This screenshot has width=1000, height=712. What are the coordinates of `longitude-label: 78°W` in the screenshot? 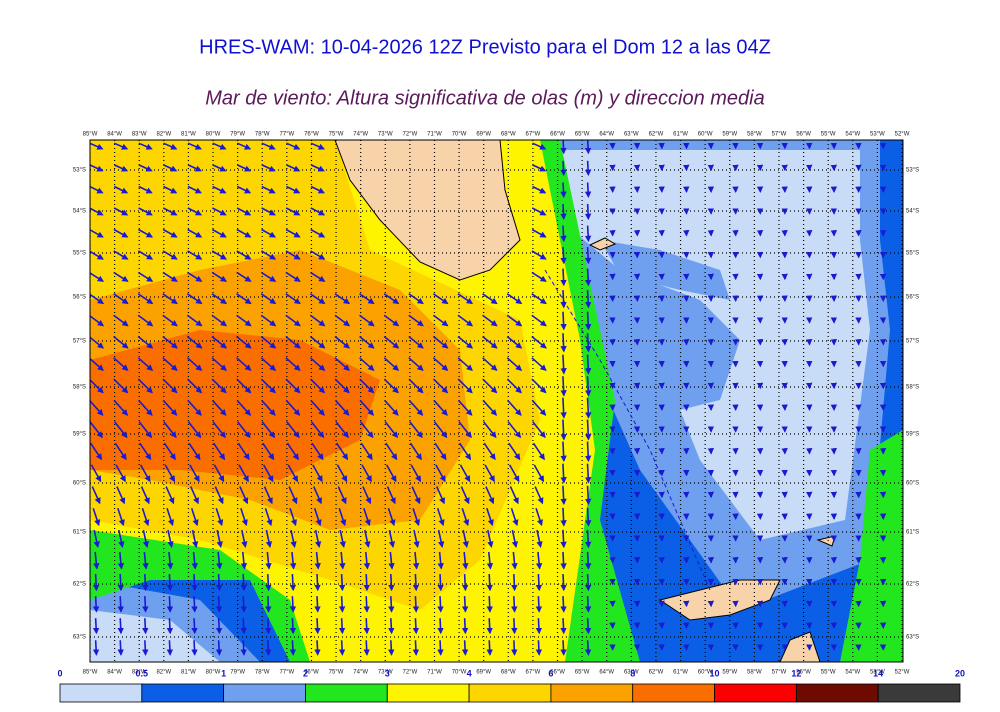 It's located at (262, 673).